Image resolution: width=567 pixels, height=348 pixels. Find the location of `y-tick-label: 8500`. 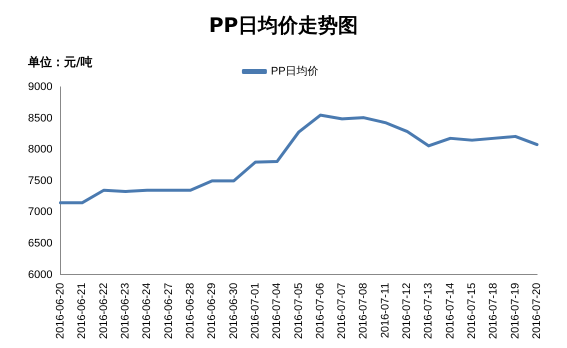

y-tick-label: 8500 is located at coordinates (40, 118).